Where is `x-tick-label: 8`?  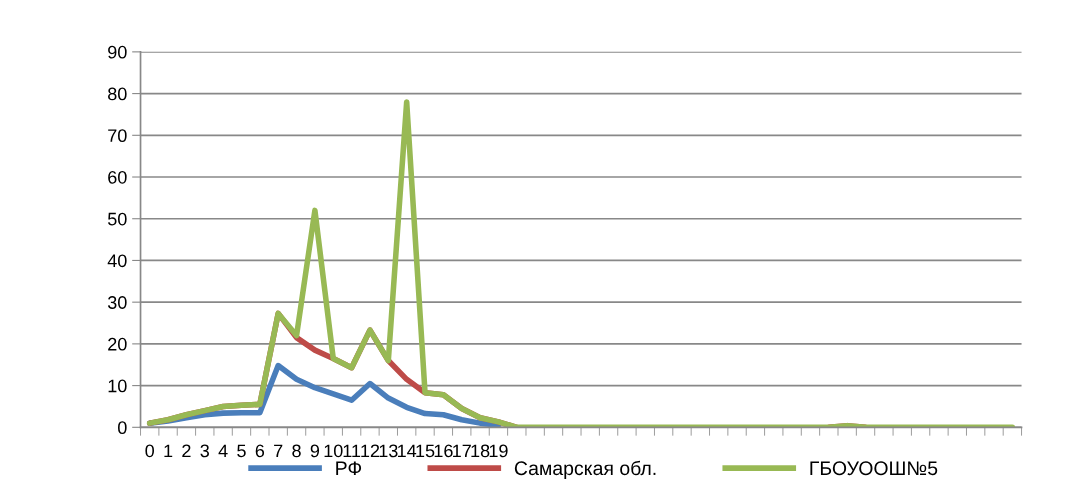
x-tick-label: 8 is located at coordinates (296, 451).